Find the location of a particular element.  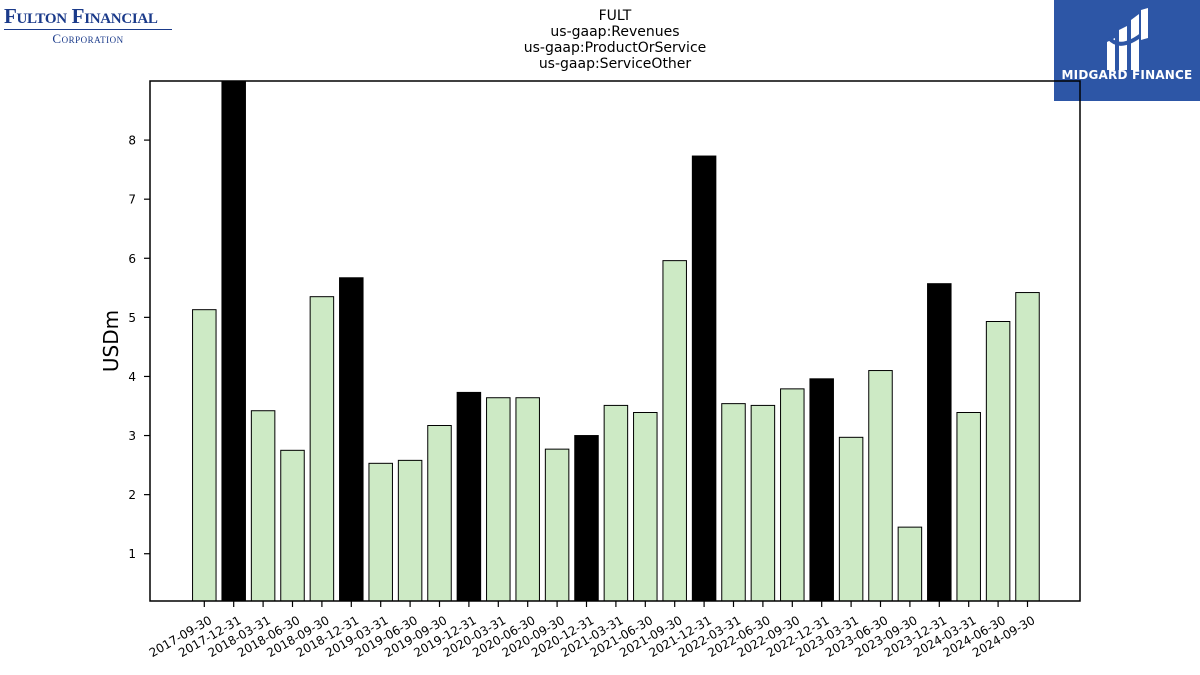

y-tick-label: 4 is located at coordinates (132, 377).